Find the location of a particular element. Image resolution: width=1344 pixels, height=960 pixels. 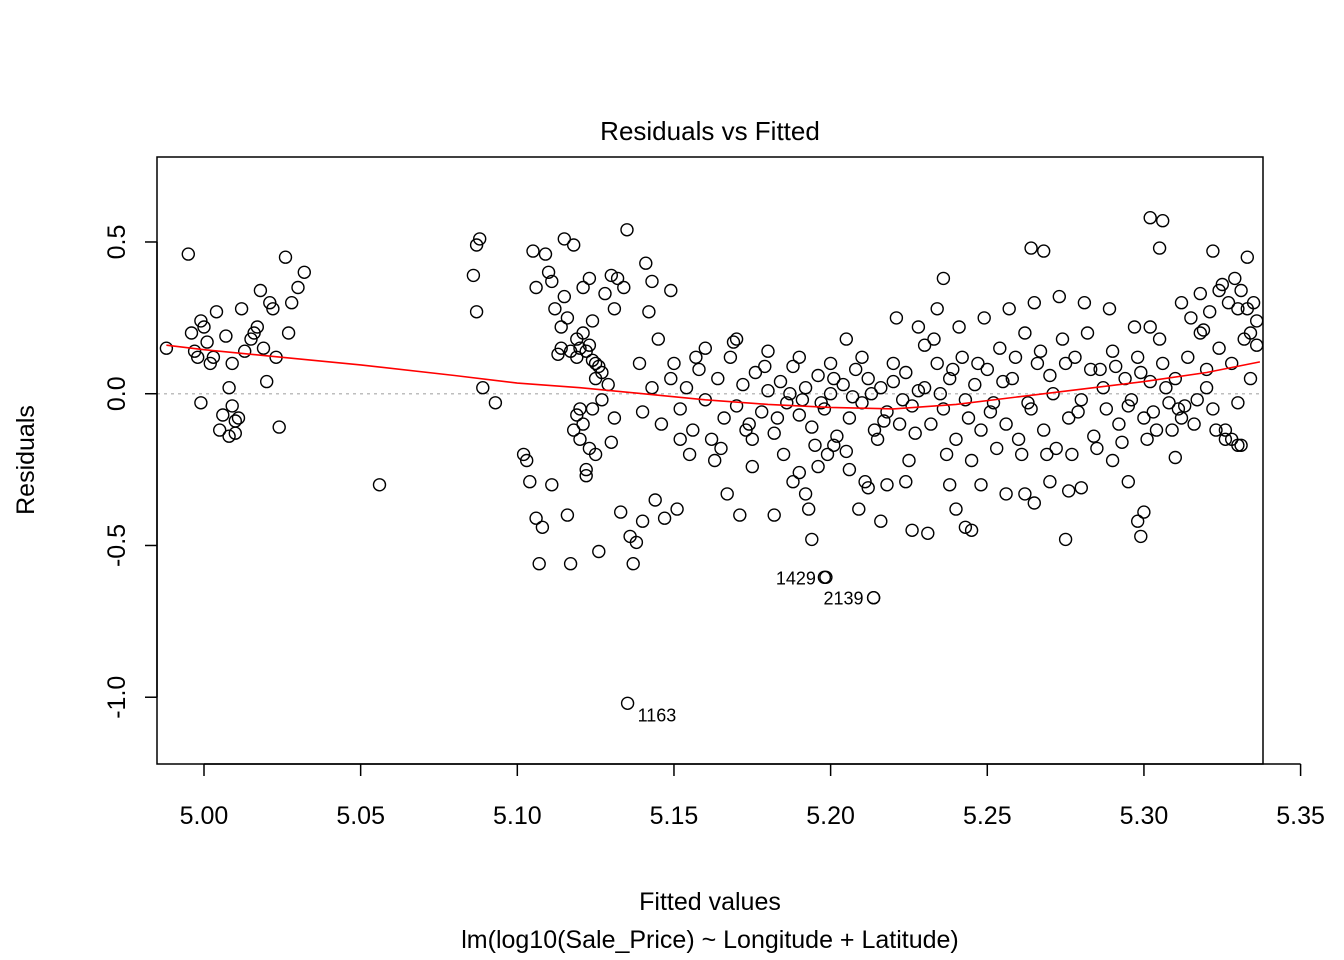

x-tick-label: 5.15 is located at coordinates (674, 816).